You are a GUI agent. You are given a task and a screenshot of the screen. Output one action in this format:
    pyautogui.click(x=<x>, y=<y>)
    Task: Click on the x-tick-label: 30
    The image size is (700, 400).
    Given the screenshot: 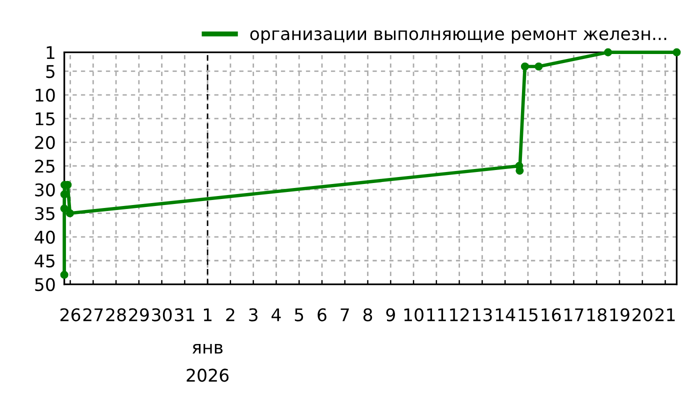 What is the action you would take?
    pyautogui.click(x=162, y=315)
    